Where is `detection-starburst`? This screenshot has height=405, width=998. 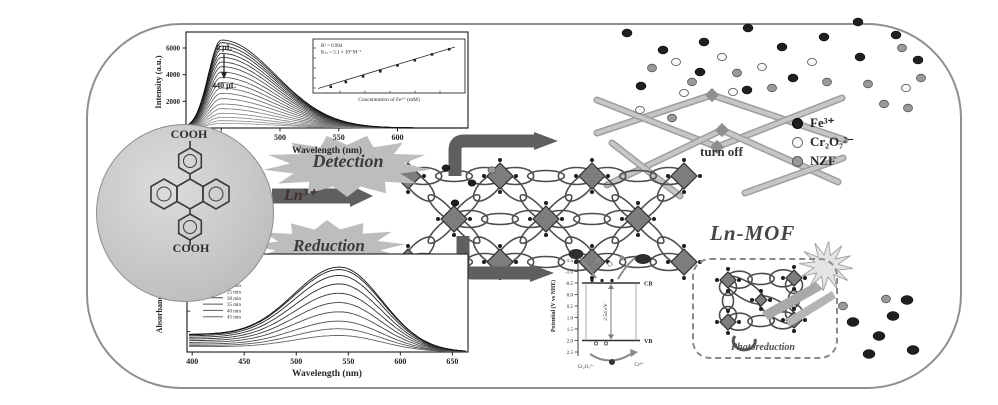
detection-starburst is located at coordinates (347, 166).